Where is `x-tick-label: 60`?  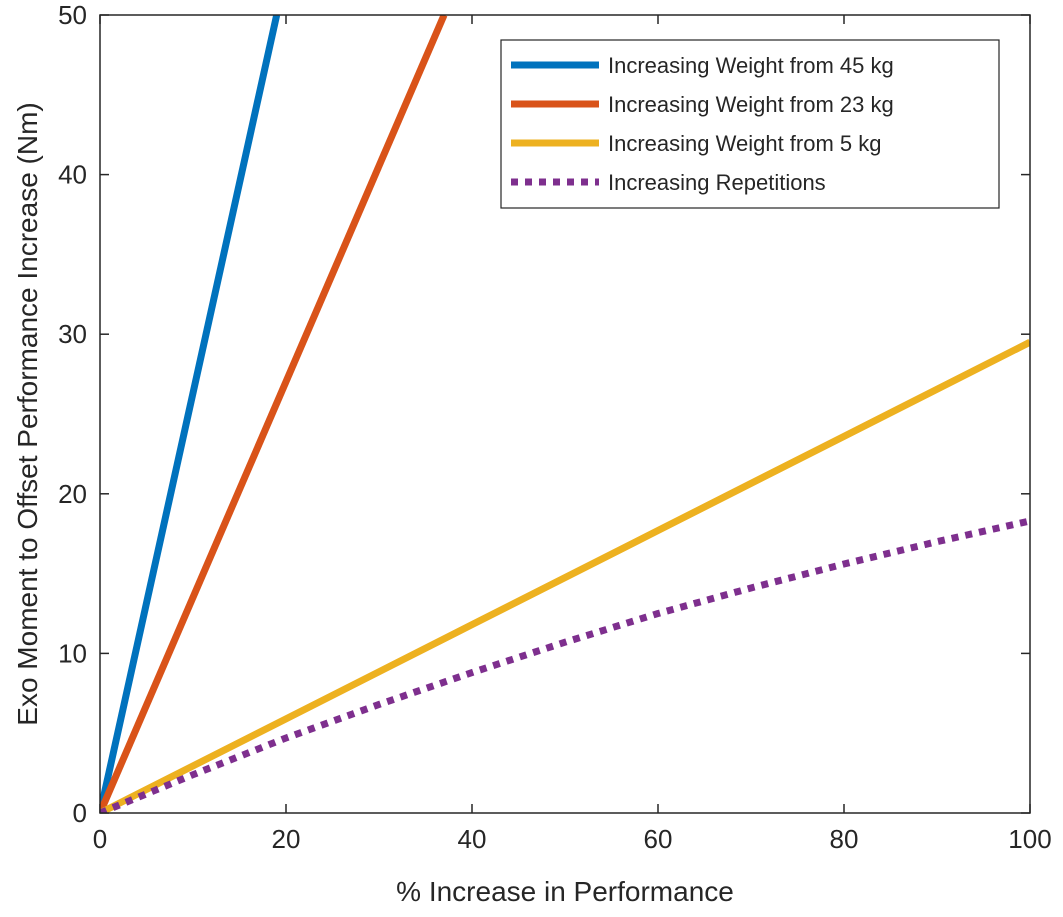 x-tick-label: 60 is located at coordinates (658, 839).